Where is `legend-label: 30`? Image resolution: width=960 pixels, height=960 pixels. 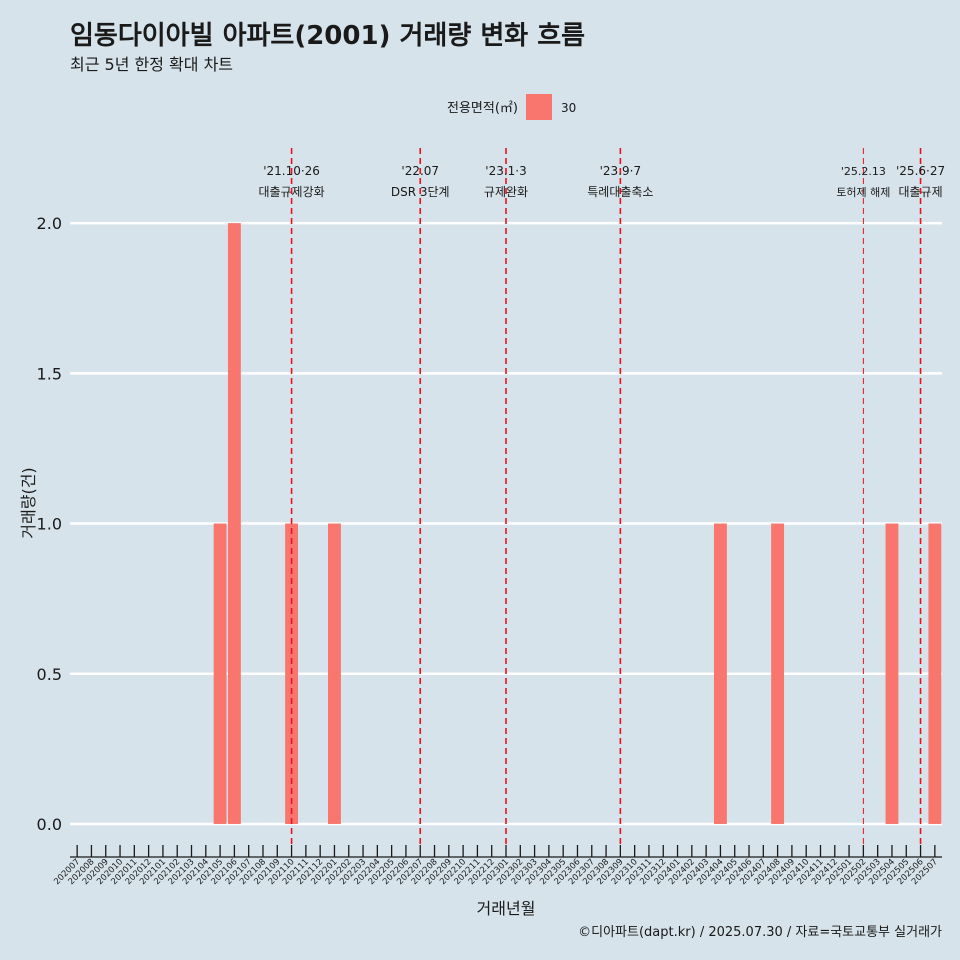 legend-label: 30 is located at coordinates (568, 108).